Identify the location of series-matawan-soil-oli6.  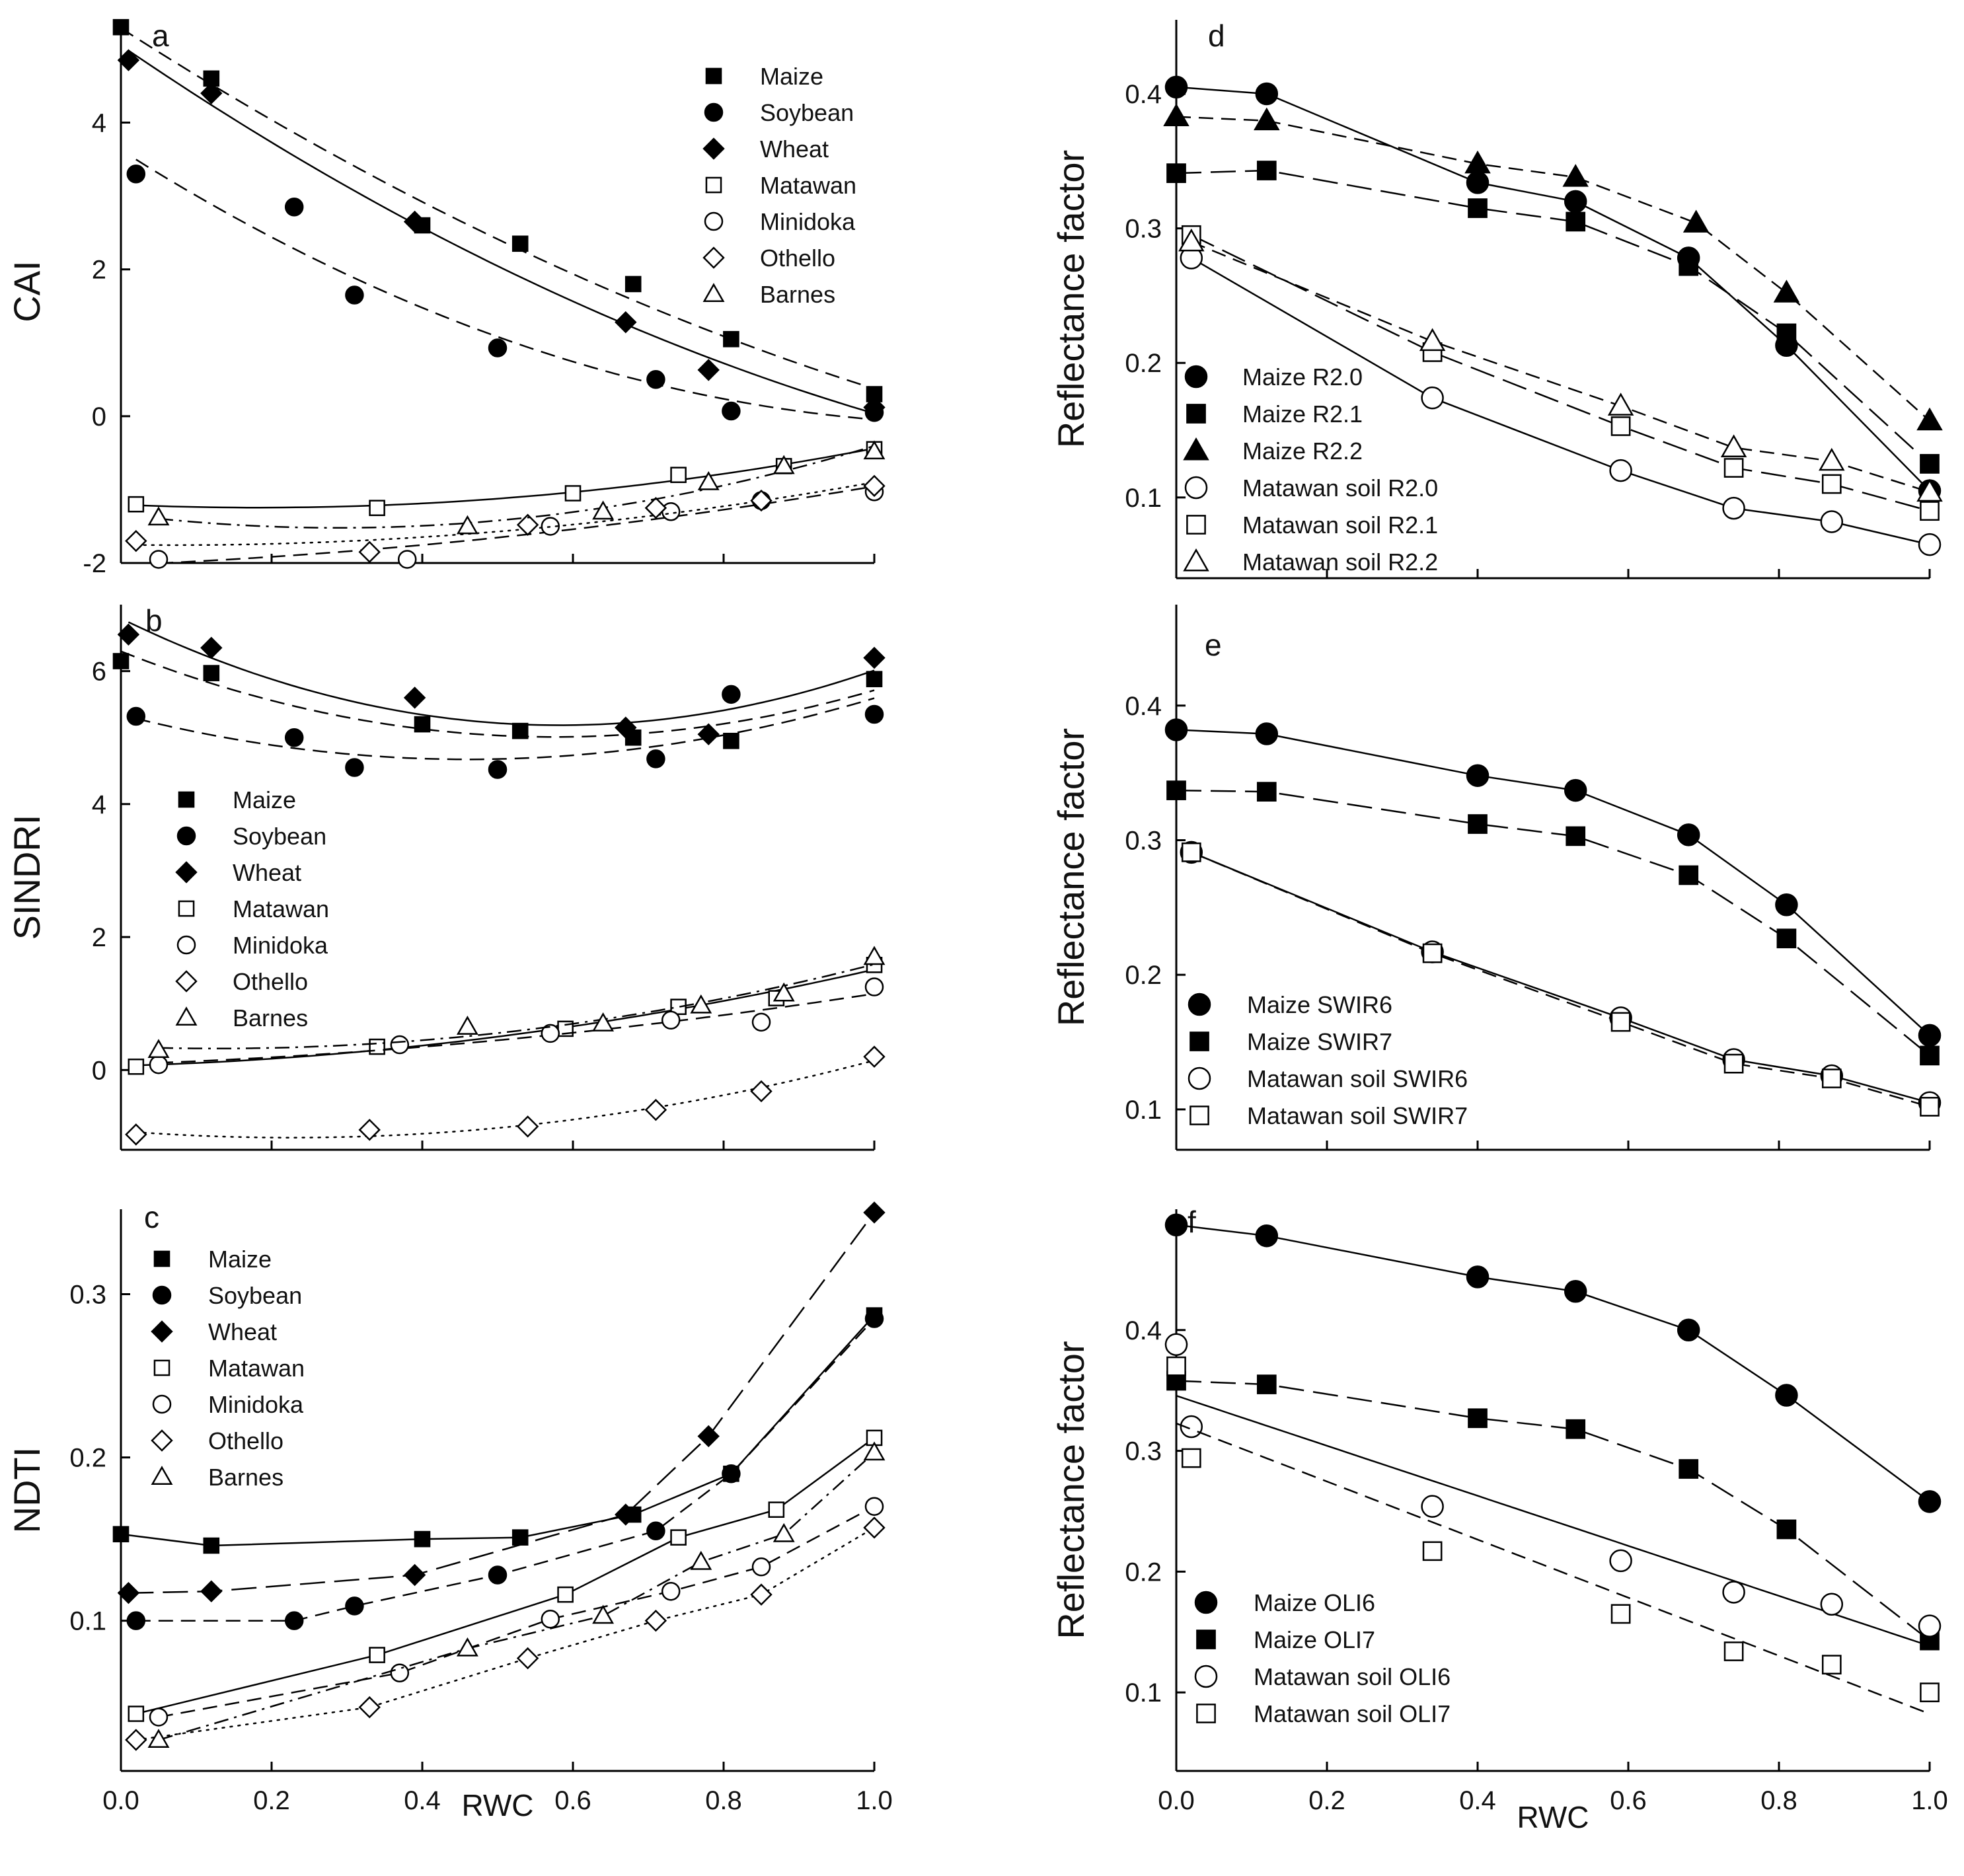
(1553, 1490).